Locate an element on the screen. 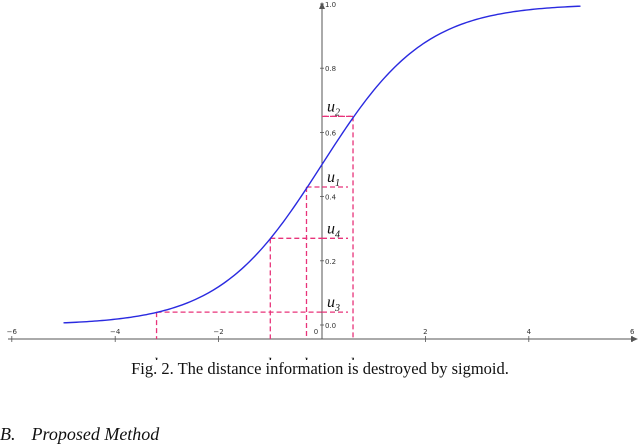 The image size is (640, 445). distance-label: d1 is located at coordinates (305, 358).